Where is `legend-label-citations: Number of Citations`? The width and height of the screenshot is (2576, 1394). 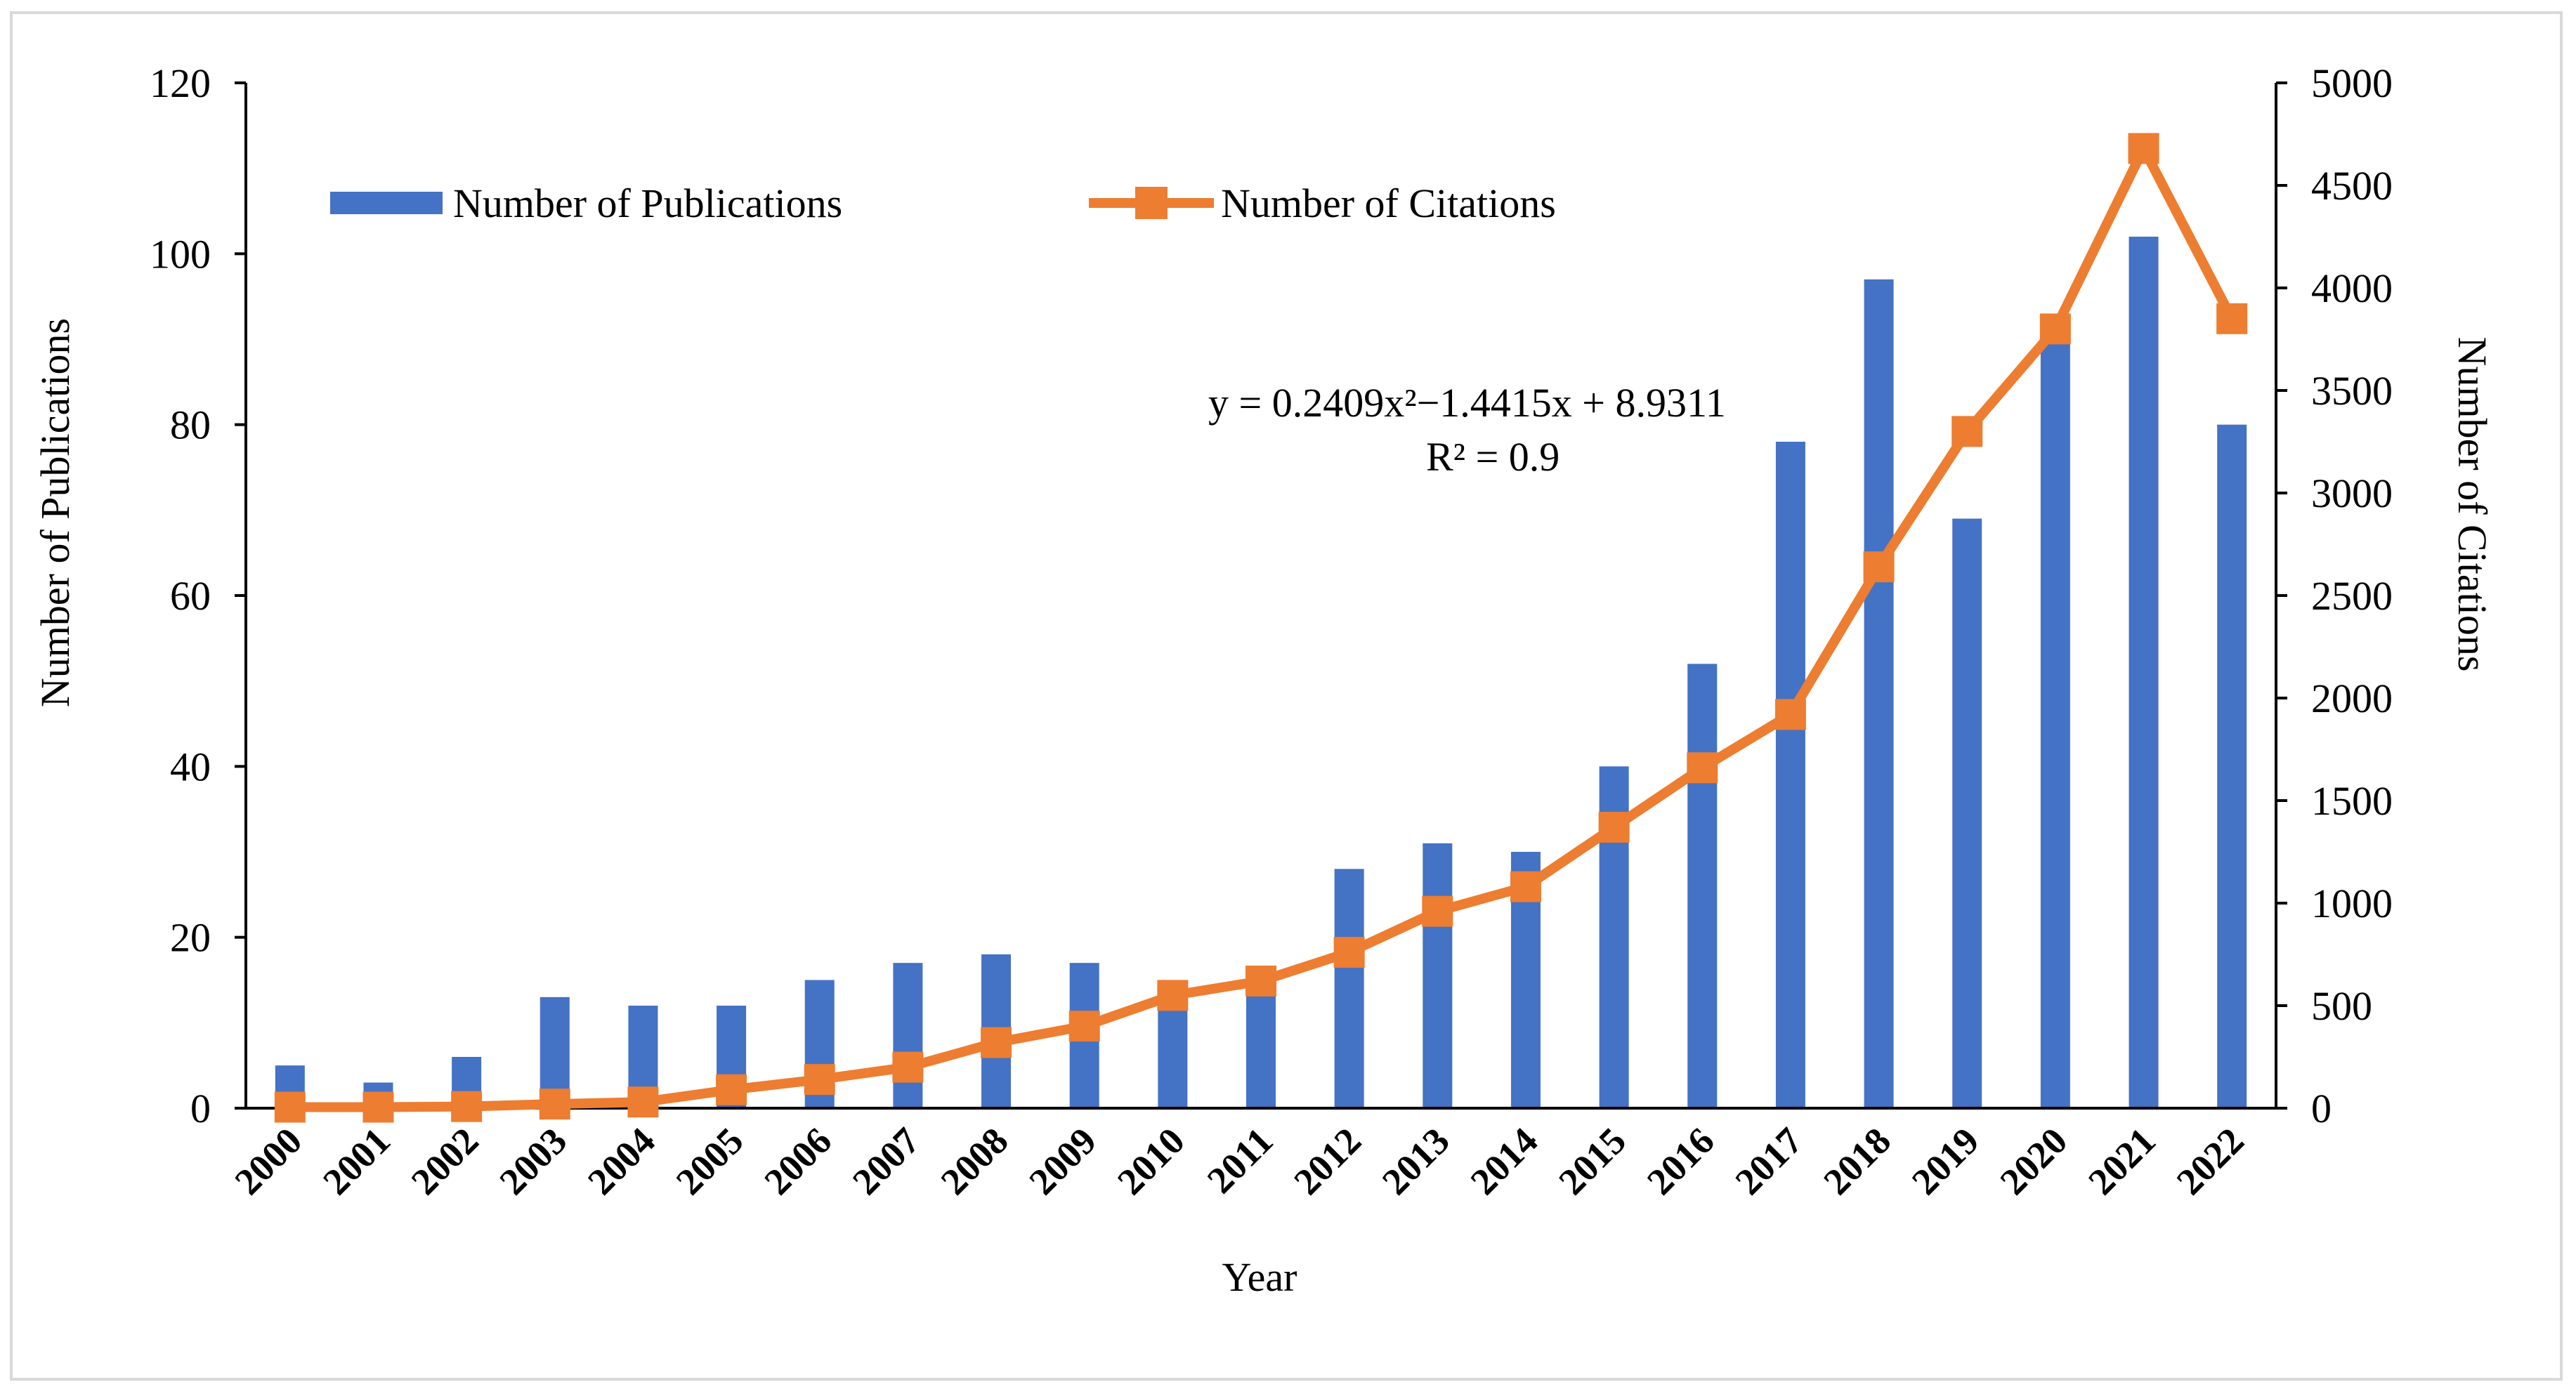
legend-label-citations: Number of Citations is located at coordinates (1388, 203).